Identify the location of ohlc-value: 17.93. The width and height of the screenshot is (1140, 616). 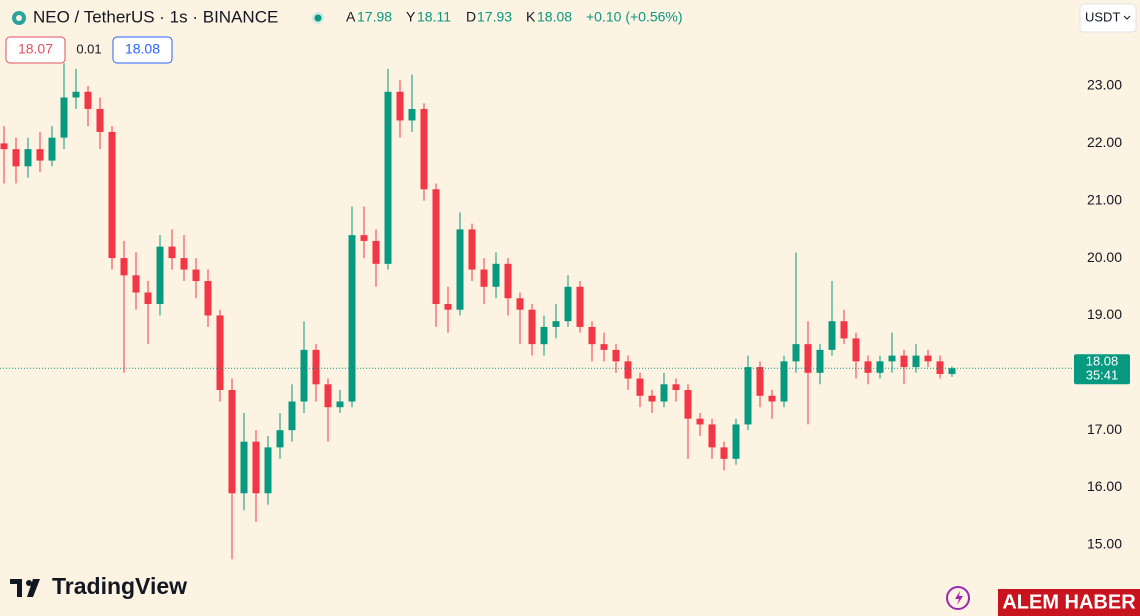
(494, 17).